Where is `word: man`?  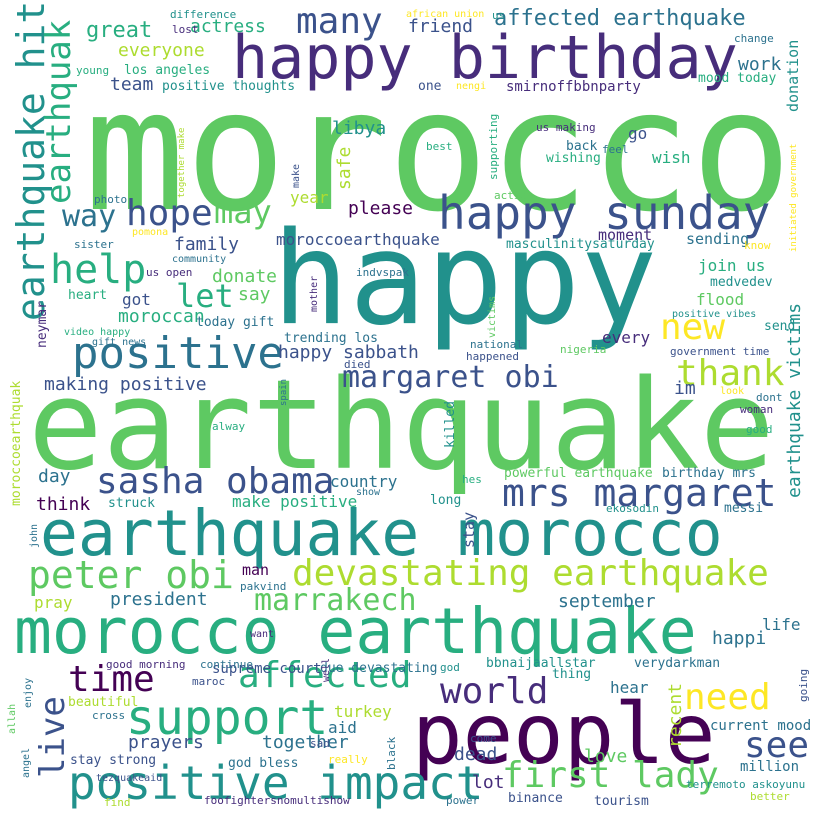 word: man is located at coordinates (256, 570).